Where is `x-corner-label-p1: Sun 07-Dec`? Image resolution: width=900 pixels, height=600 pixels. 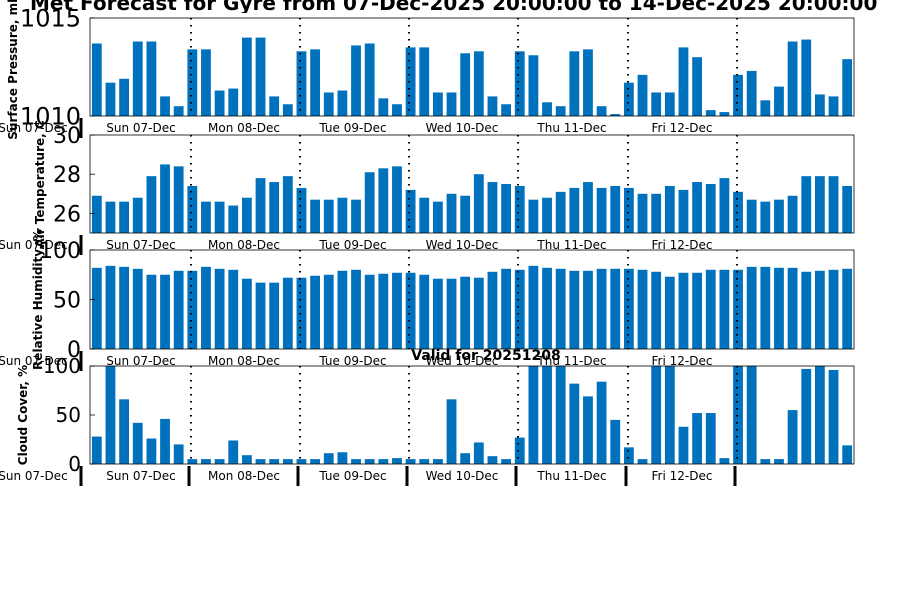 x-corner-label-p1: Sun 07-Dec is located at coordinates (34, 128).